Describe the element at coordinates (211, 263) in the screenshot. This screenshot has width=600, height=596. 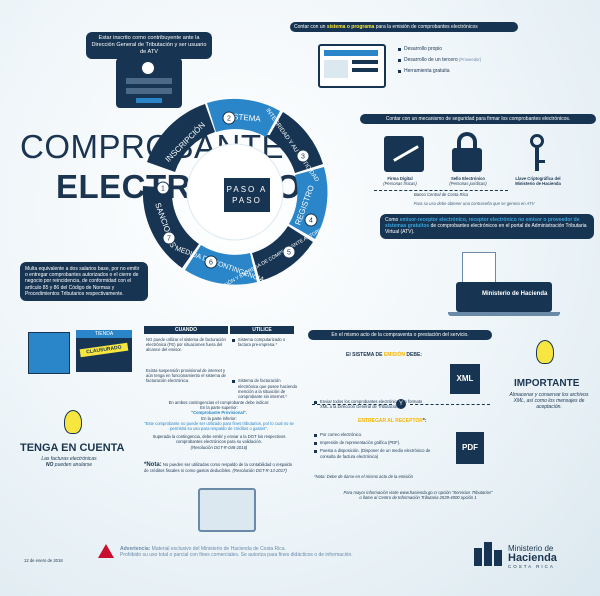
I see `step-num-6: 6` at that location.